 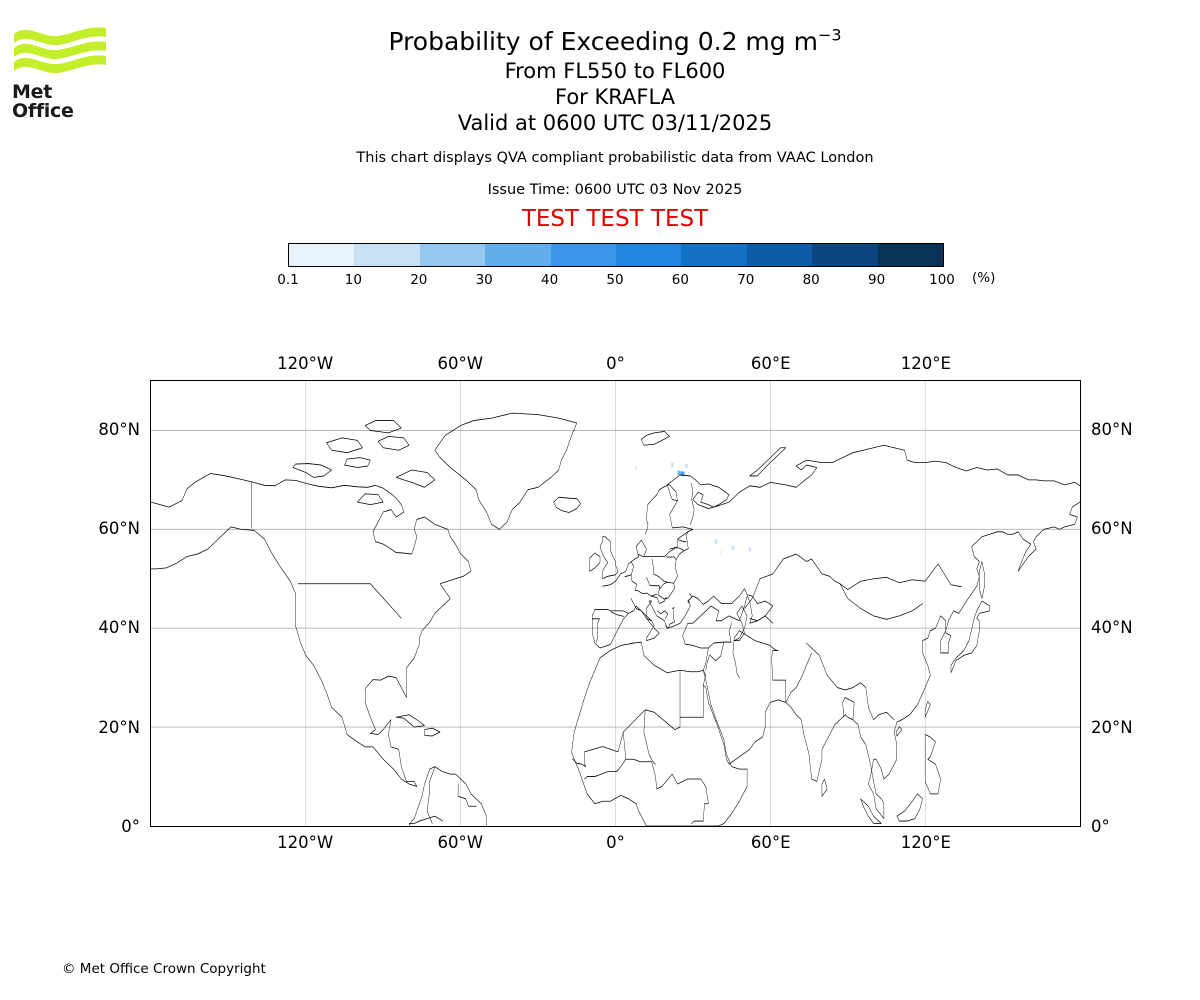 What do you see at coordinates (877, 280) in the screenshot?
I see `colorbar-tick-label: 90` at bounding box center [877, 280].